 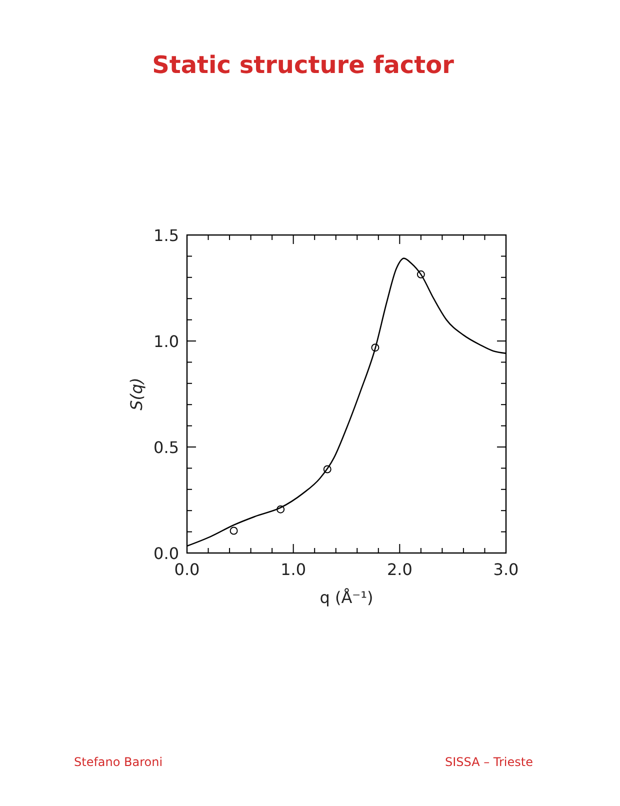 I want to click on y-tick-label: 0.0, so click(x=166, y=553).